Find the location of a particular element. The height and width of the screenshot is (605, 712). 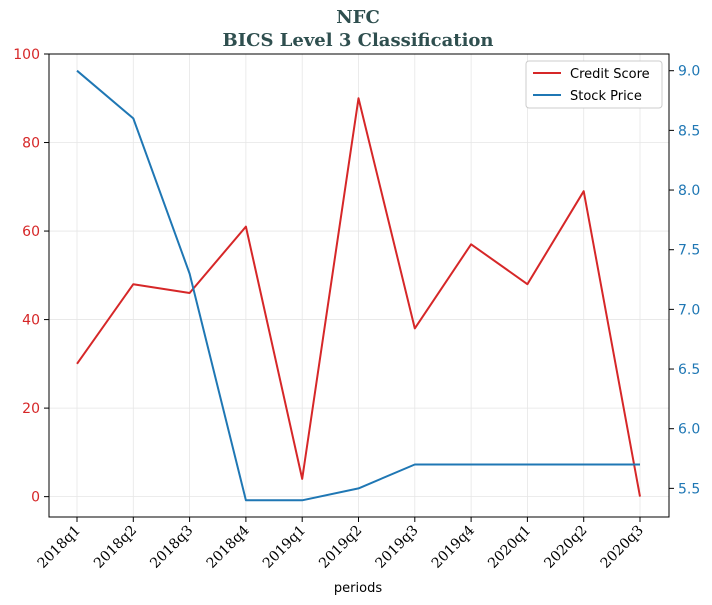

x-tick-label: 2020q1 is located at coordinates (509, 547).